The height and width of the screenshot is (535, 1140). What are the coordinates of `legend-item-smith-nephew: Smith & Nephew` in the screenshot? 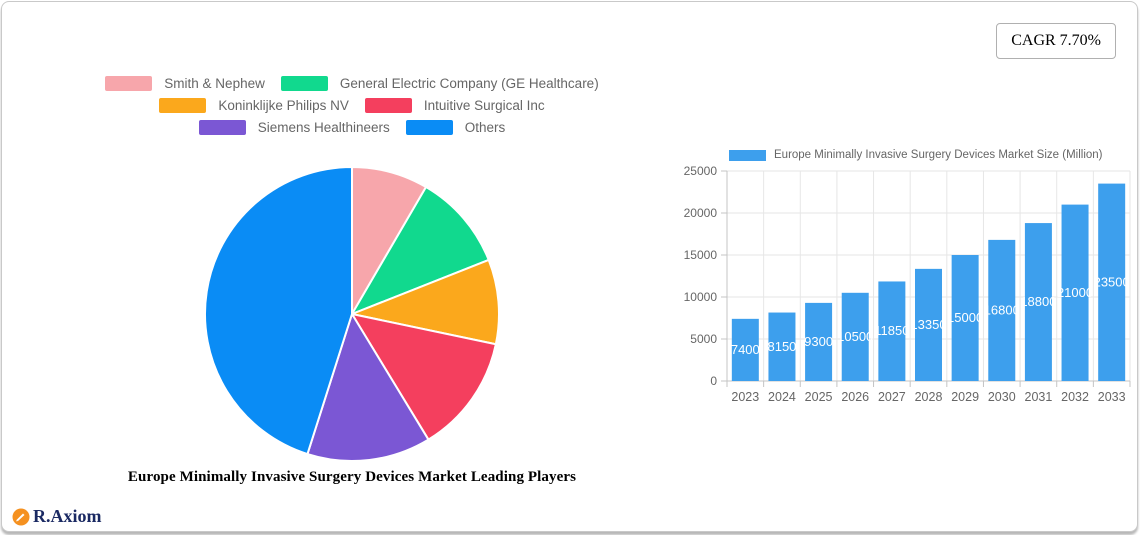 It's located at (185, 83).